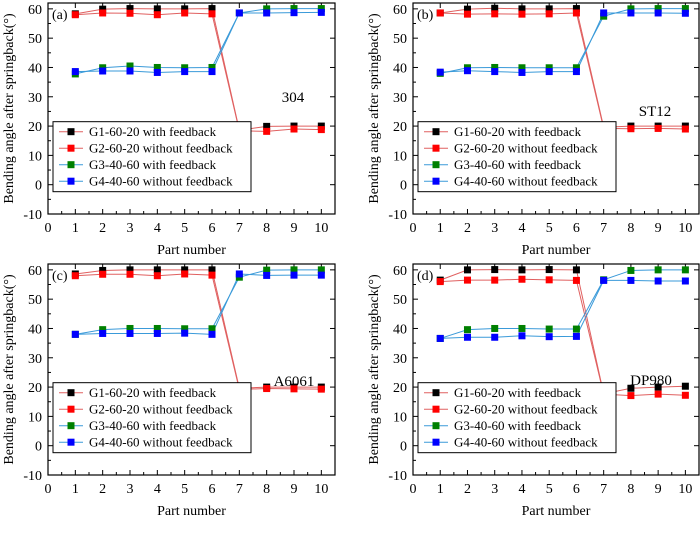 The image size is (700, 553). Describe the element at coordinates (400, 271) in the screenshot. I see `y-tick-label: 60` at that location.